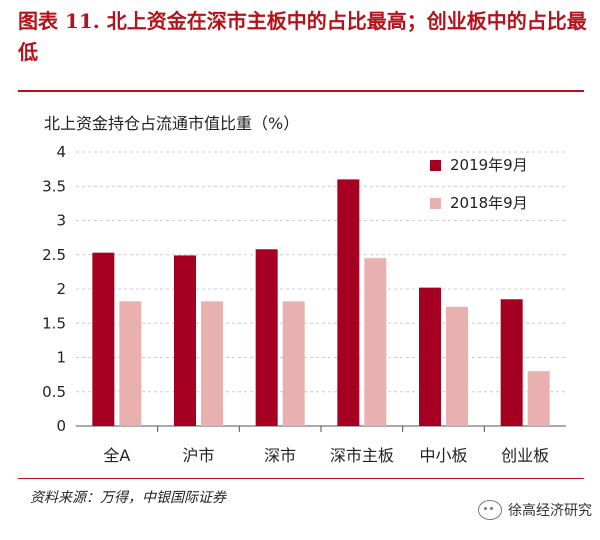  I want to click on y-tick-label: 1.5, so click(54, 323).